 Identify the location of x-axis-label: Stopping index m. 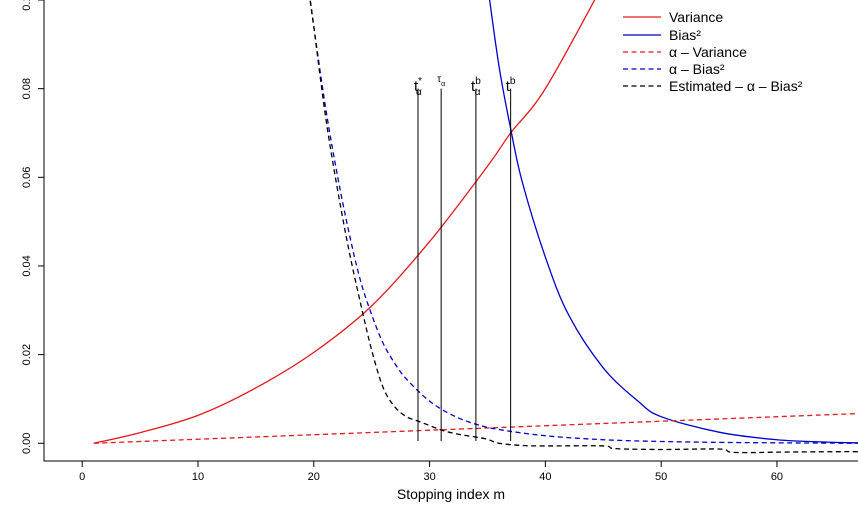
(451, 494).